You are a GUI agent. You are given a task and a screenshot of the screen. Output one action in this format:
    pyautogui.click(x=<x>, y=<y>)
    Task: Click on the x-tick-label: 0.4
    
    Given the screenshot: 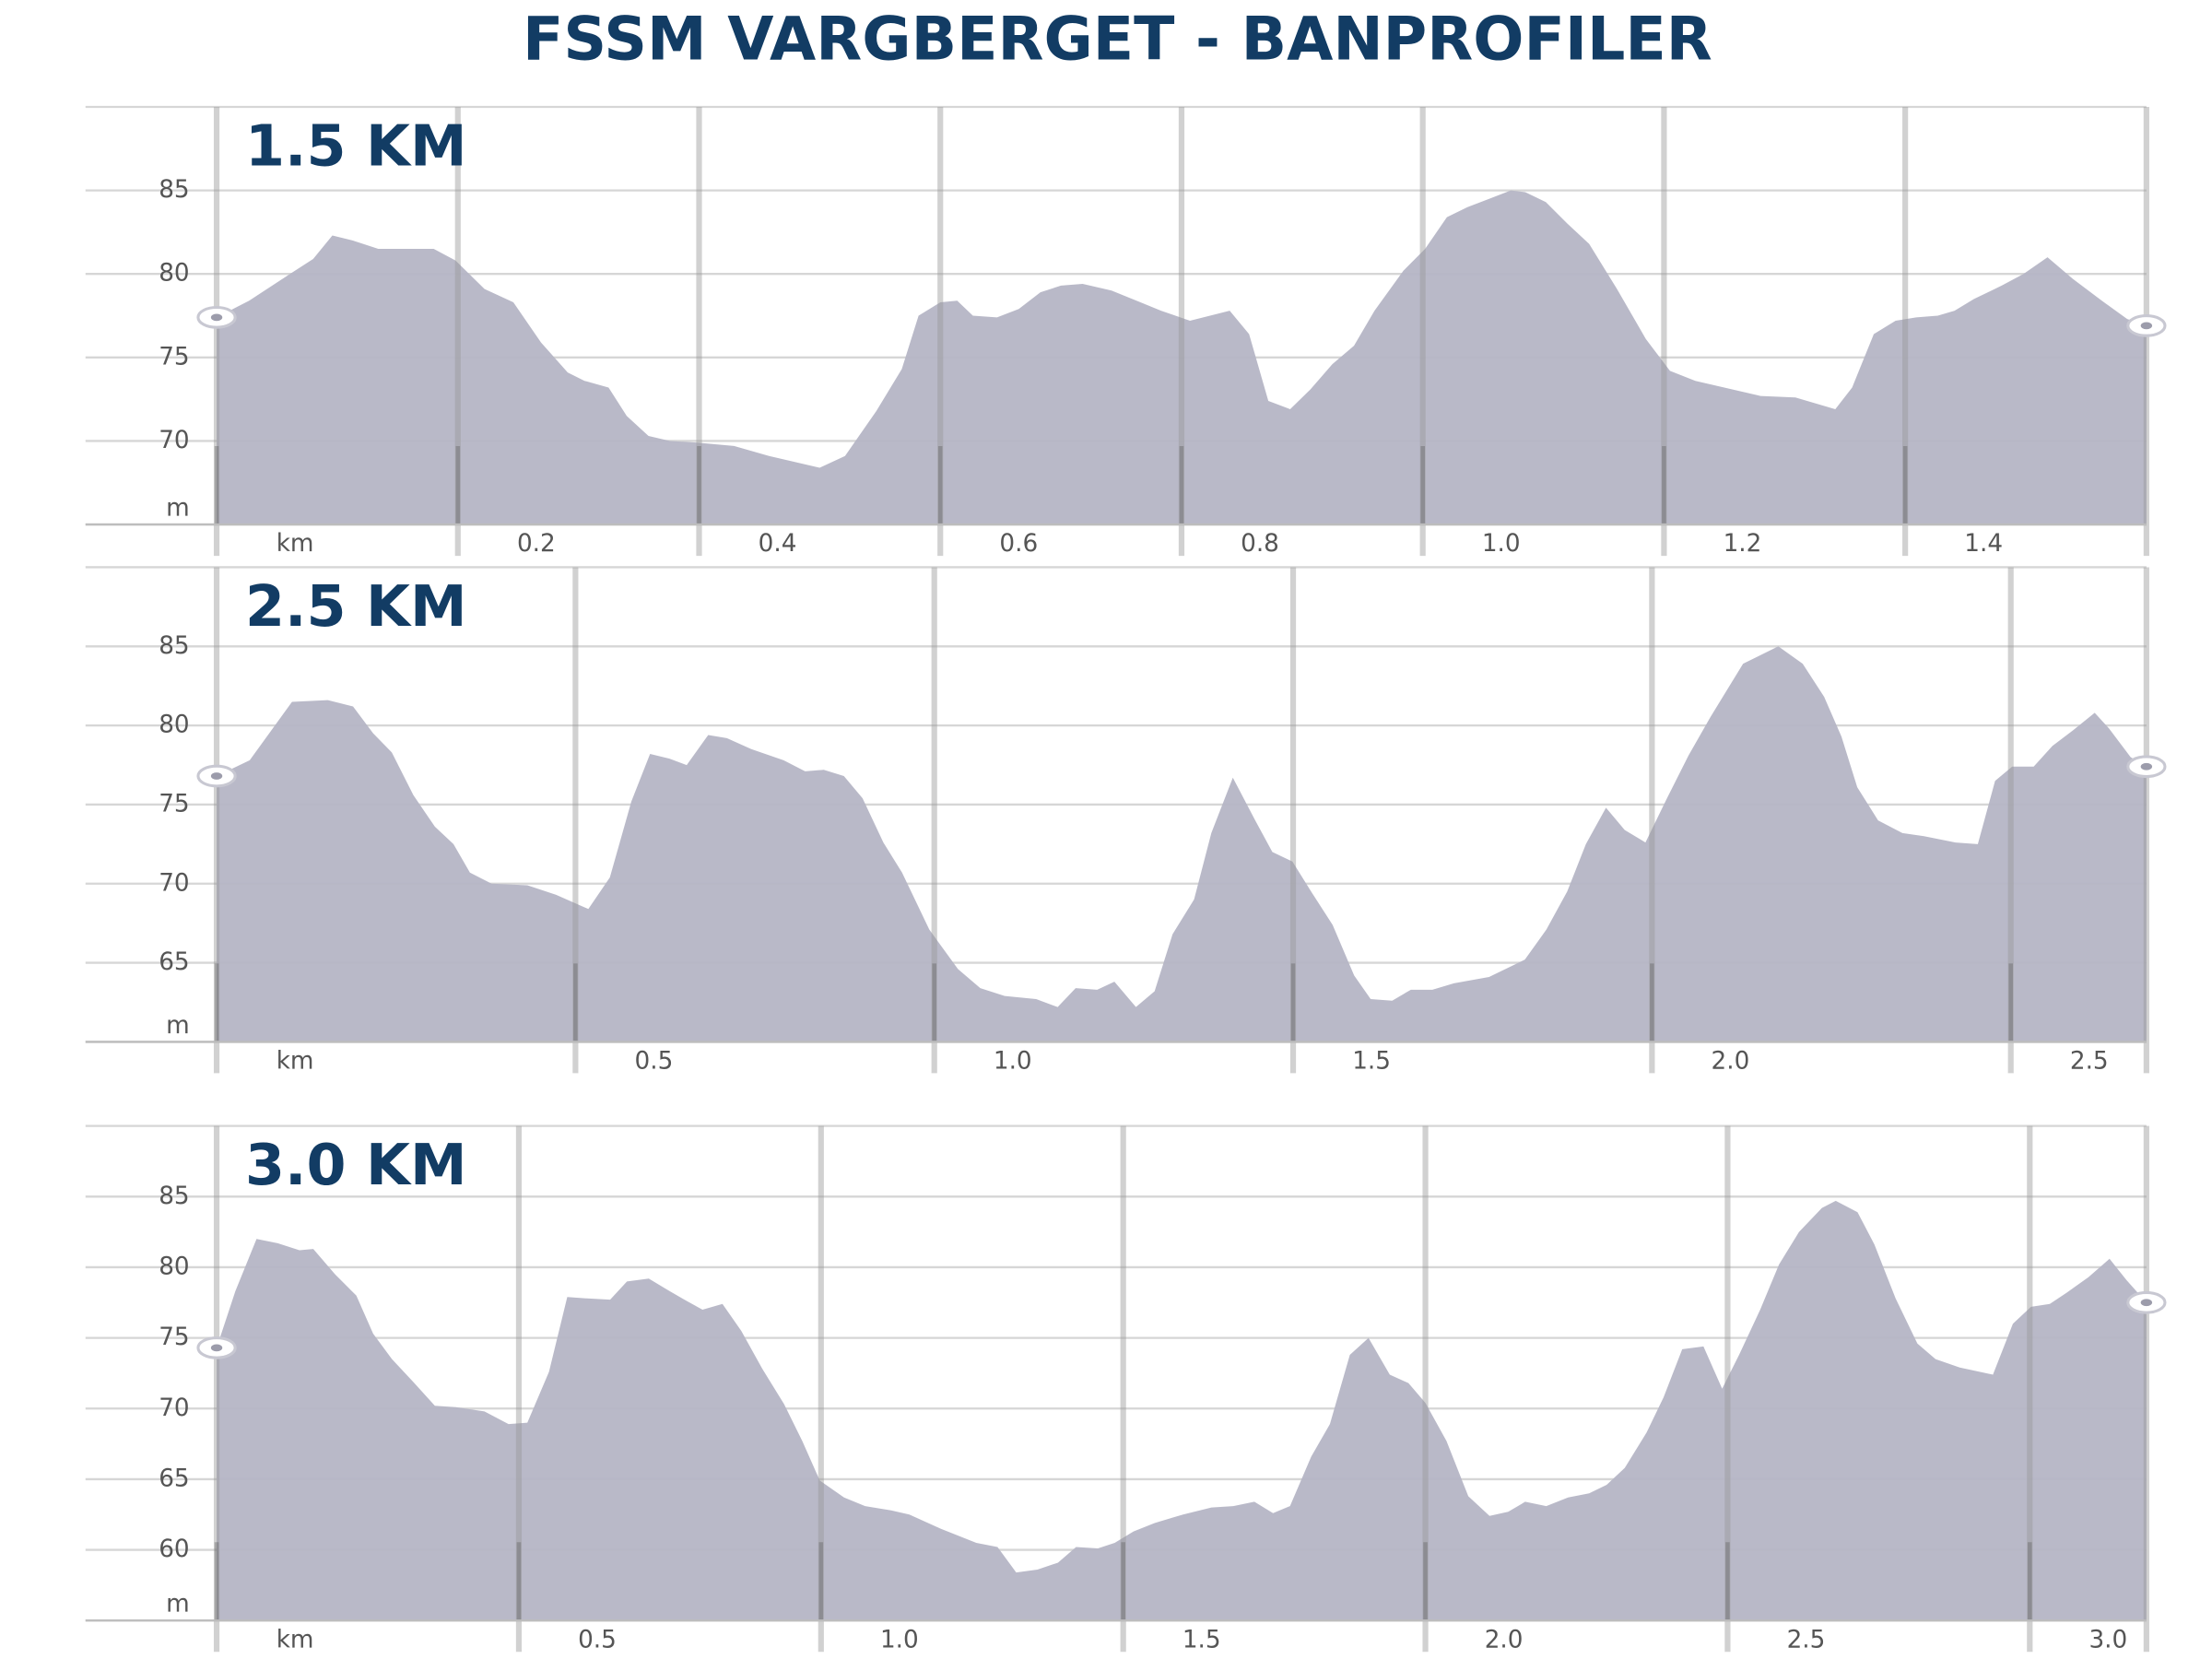 What is the action you would take?
    pyautogui.click(x=778, y=544)
    